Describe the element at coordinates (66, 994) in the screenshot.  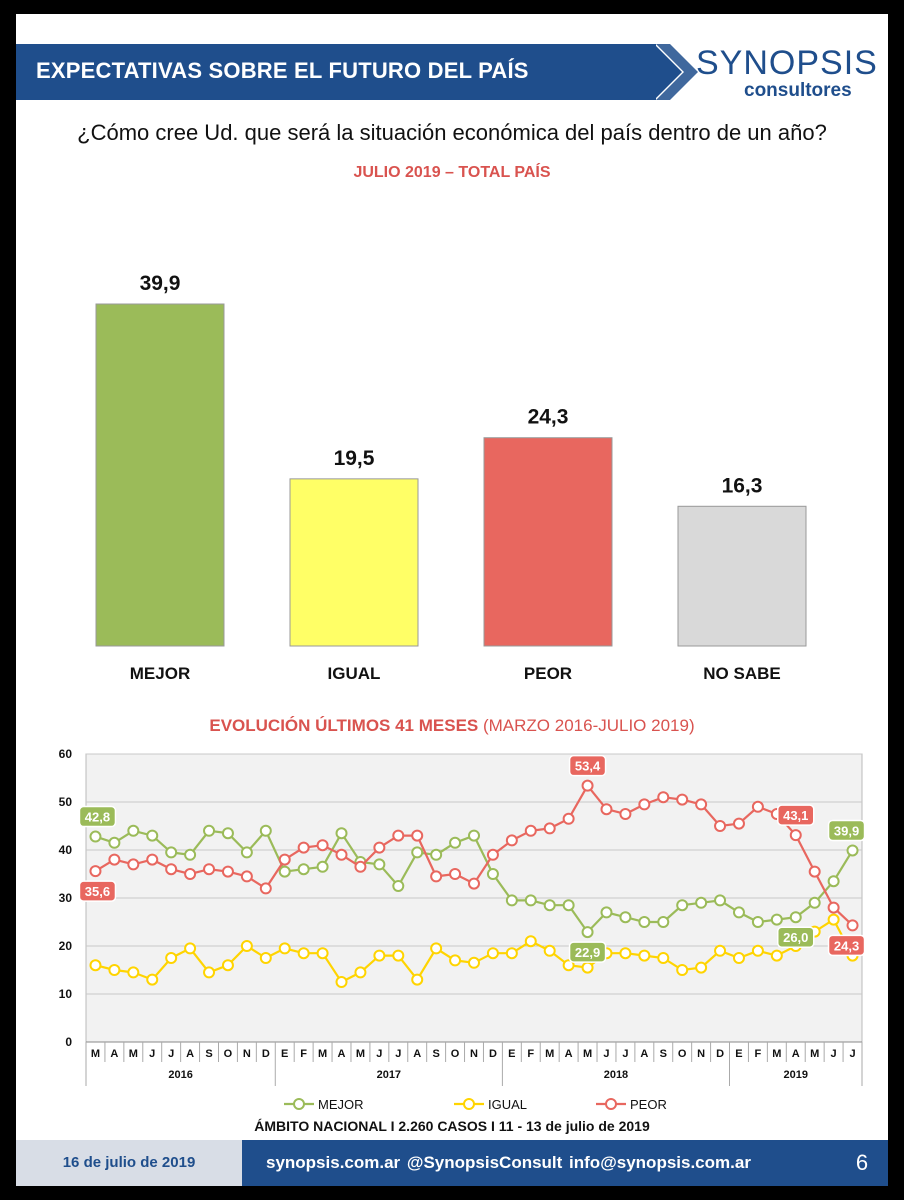
I see `y-tick-label: 10` at that location.